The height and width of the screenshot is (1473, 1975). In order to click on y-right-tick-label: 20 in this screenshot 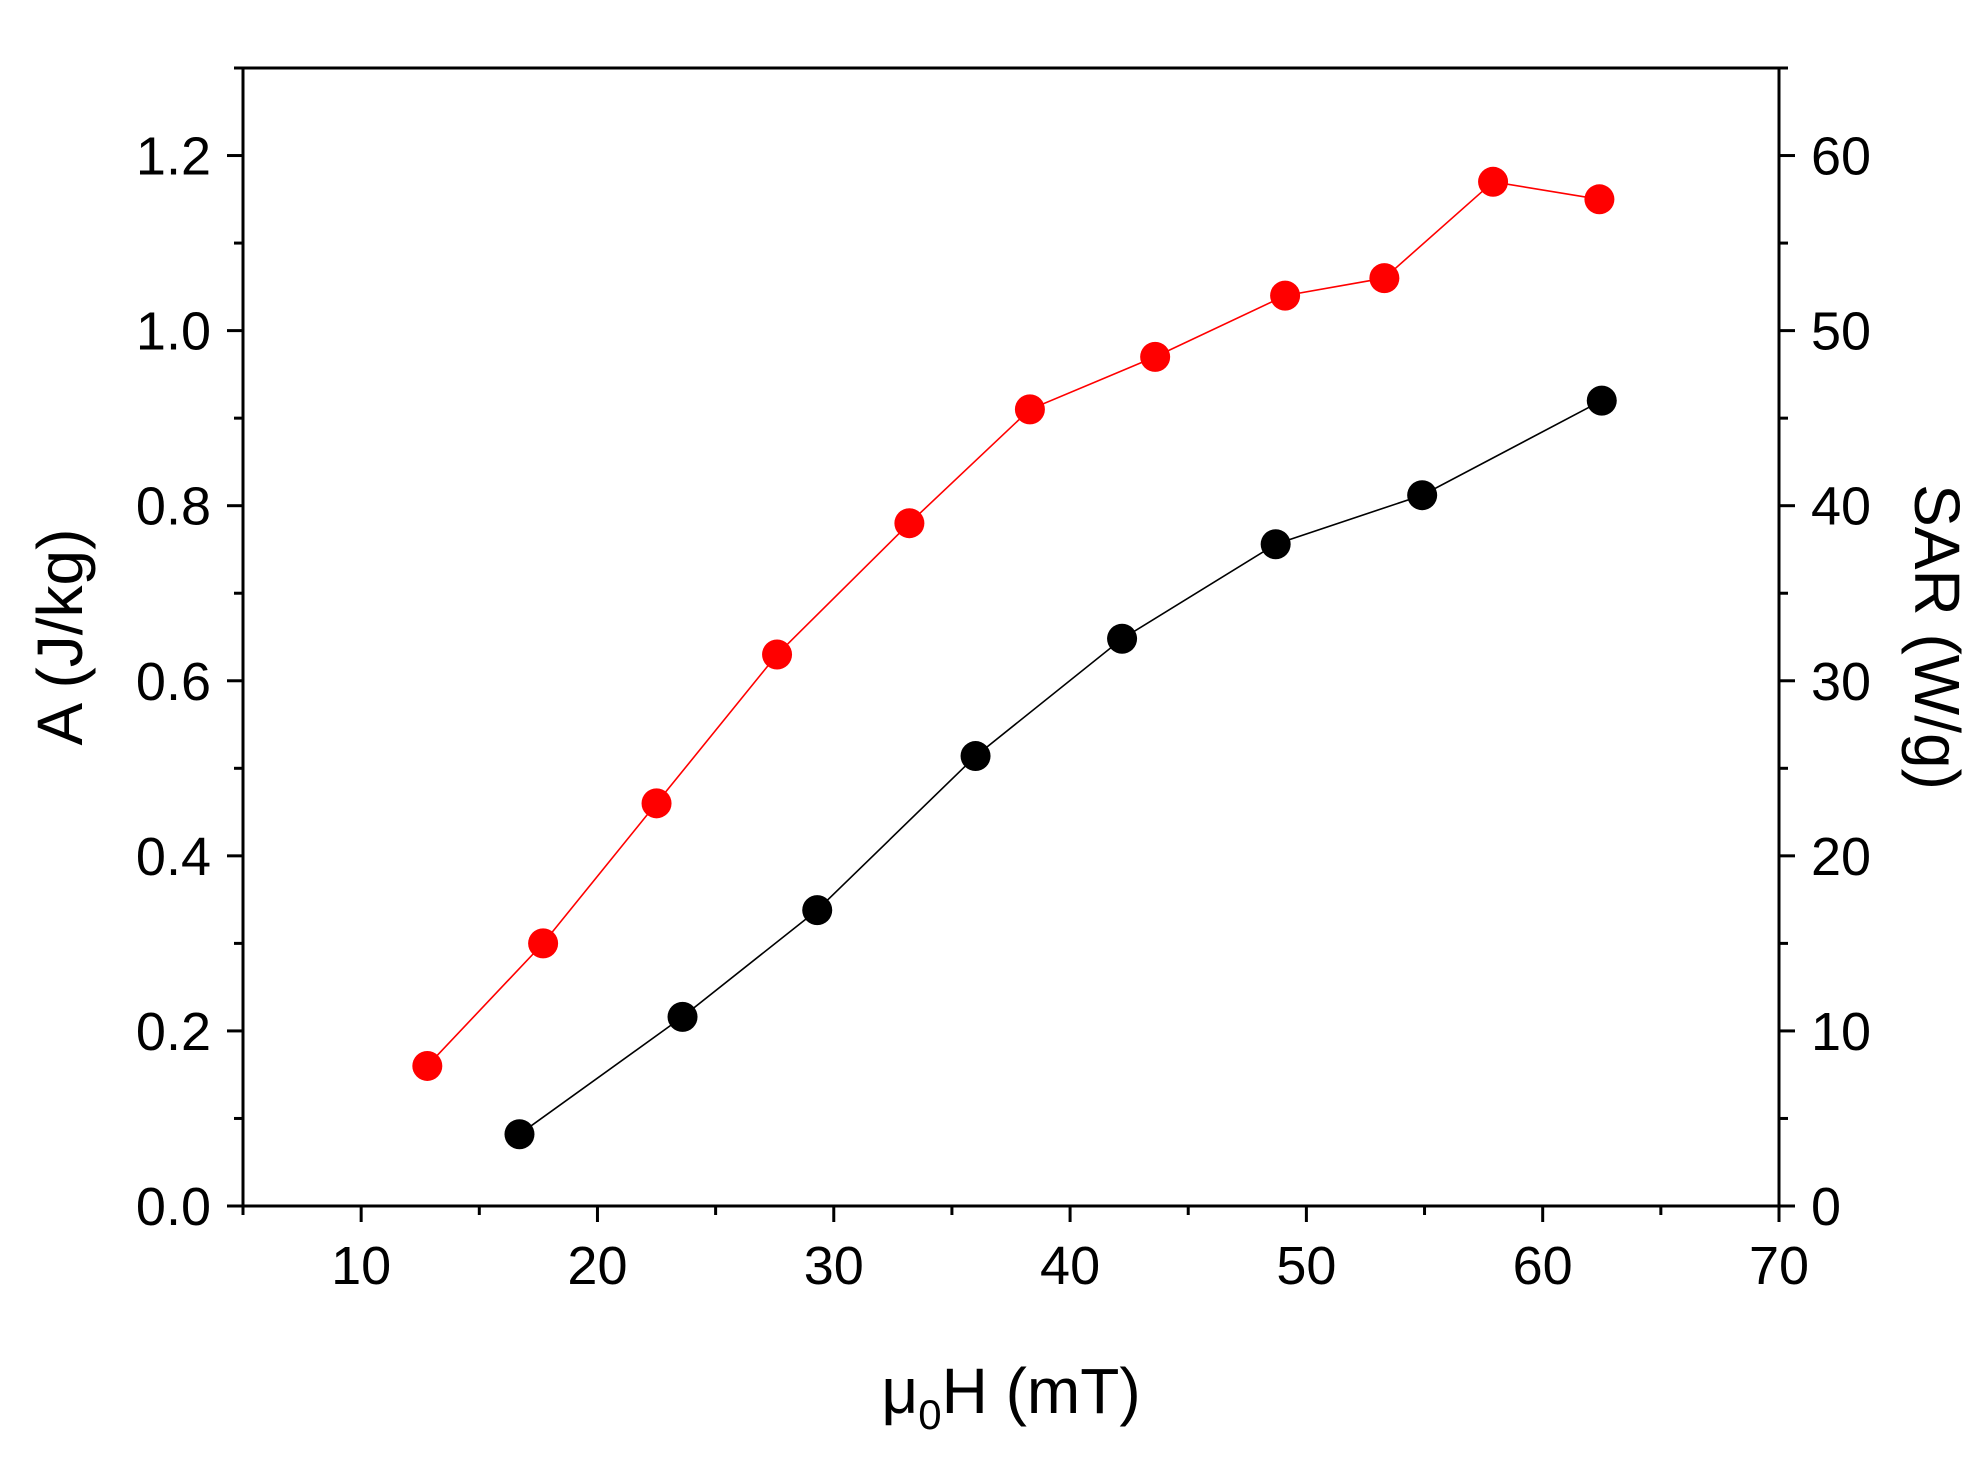, I will do `click(1841, 857)`.